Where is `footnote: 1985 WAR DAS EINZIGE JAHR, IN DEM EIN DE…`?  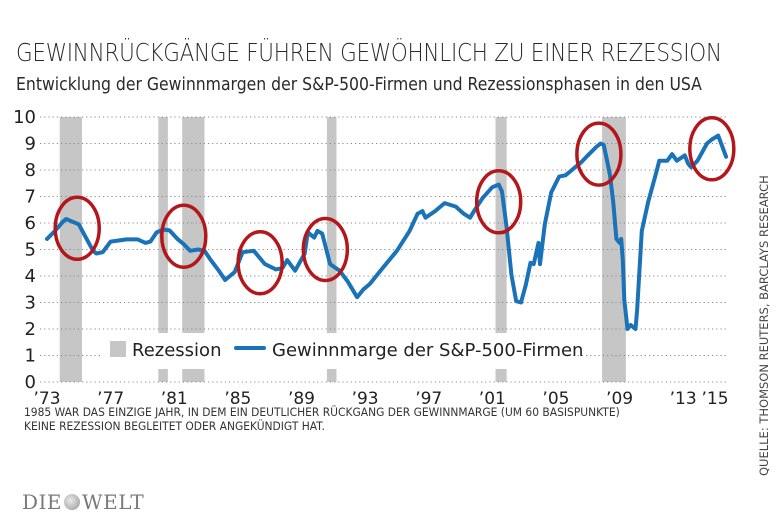
footnote: 1985 WAR DAS EINZIGE JAHR, IN DEM EIN DE… is located at coordinates (322, 419).